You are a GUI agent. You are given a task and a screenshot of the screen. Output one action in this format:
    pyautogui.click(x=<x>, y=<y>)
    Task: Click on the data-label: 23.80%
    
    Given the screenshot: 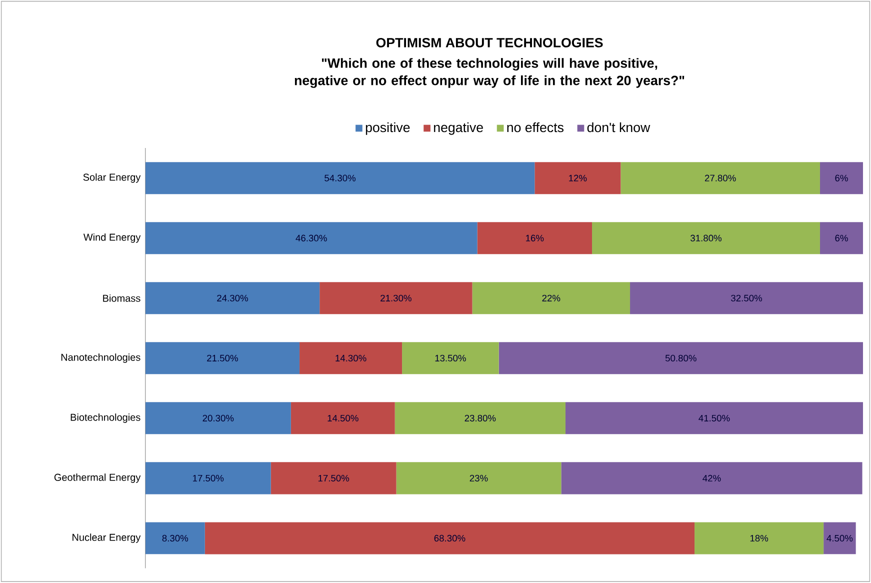 What is the action you would take?
    pyautogui.click(x=480, y=418)
    